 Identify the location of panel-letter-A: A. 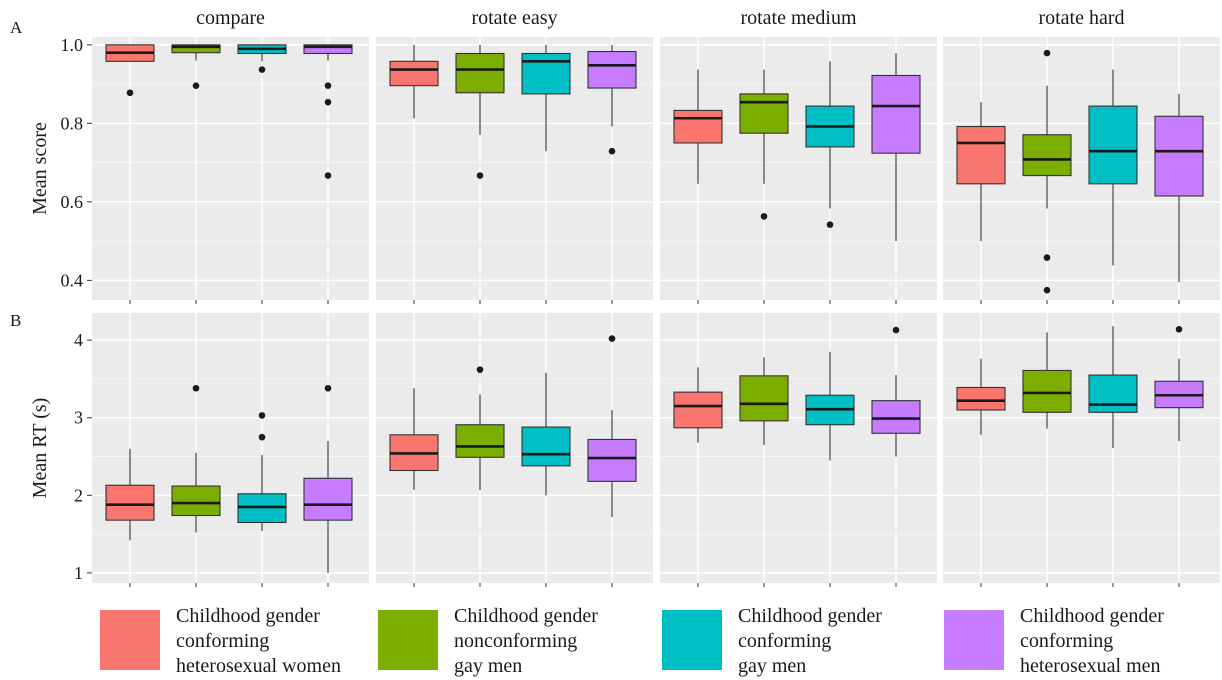
(16, 27).